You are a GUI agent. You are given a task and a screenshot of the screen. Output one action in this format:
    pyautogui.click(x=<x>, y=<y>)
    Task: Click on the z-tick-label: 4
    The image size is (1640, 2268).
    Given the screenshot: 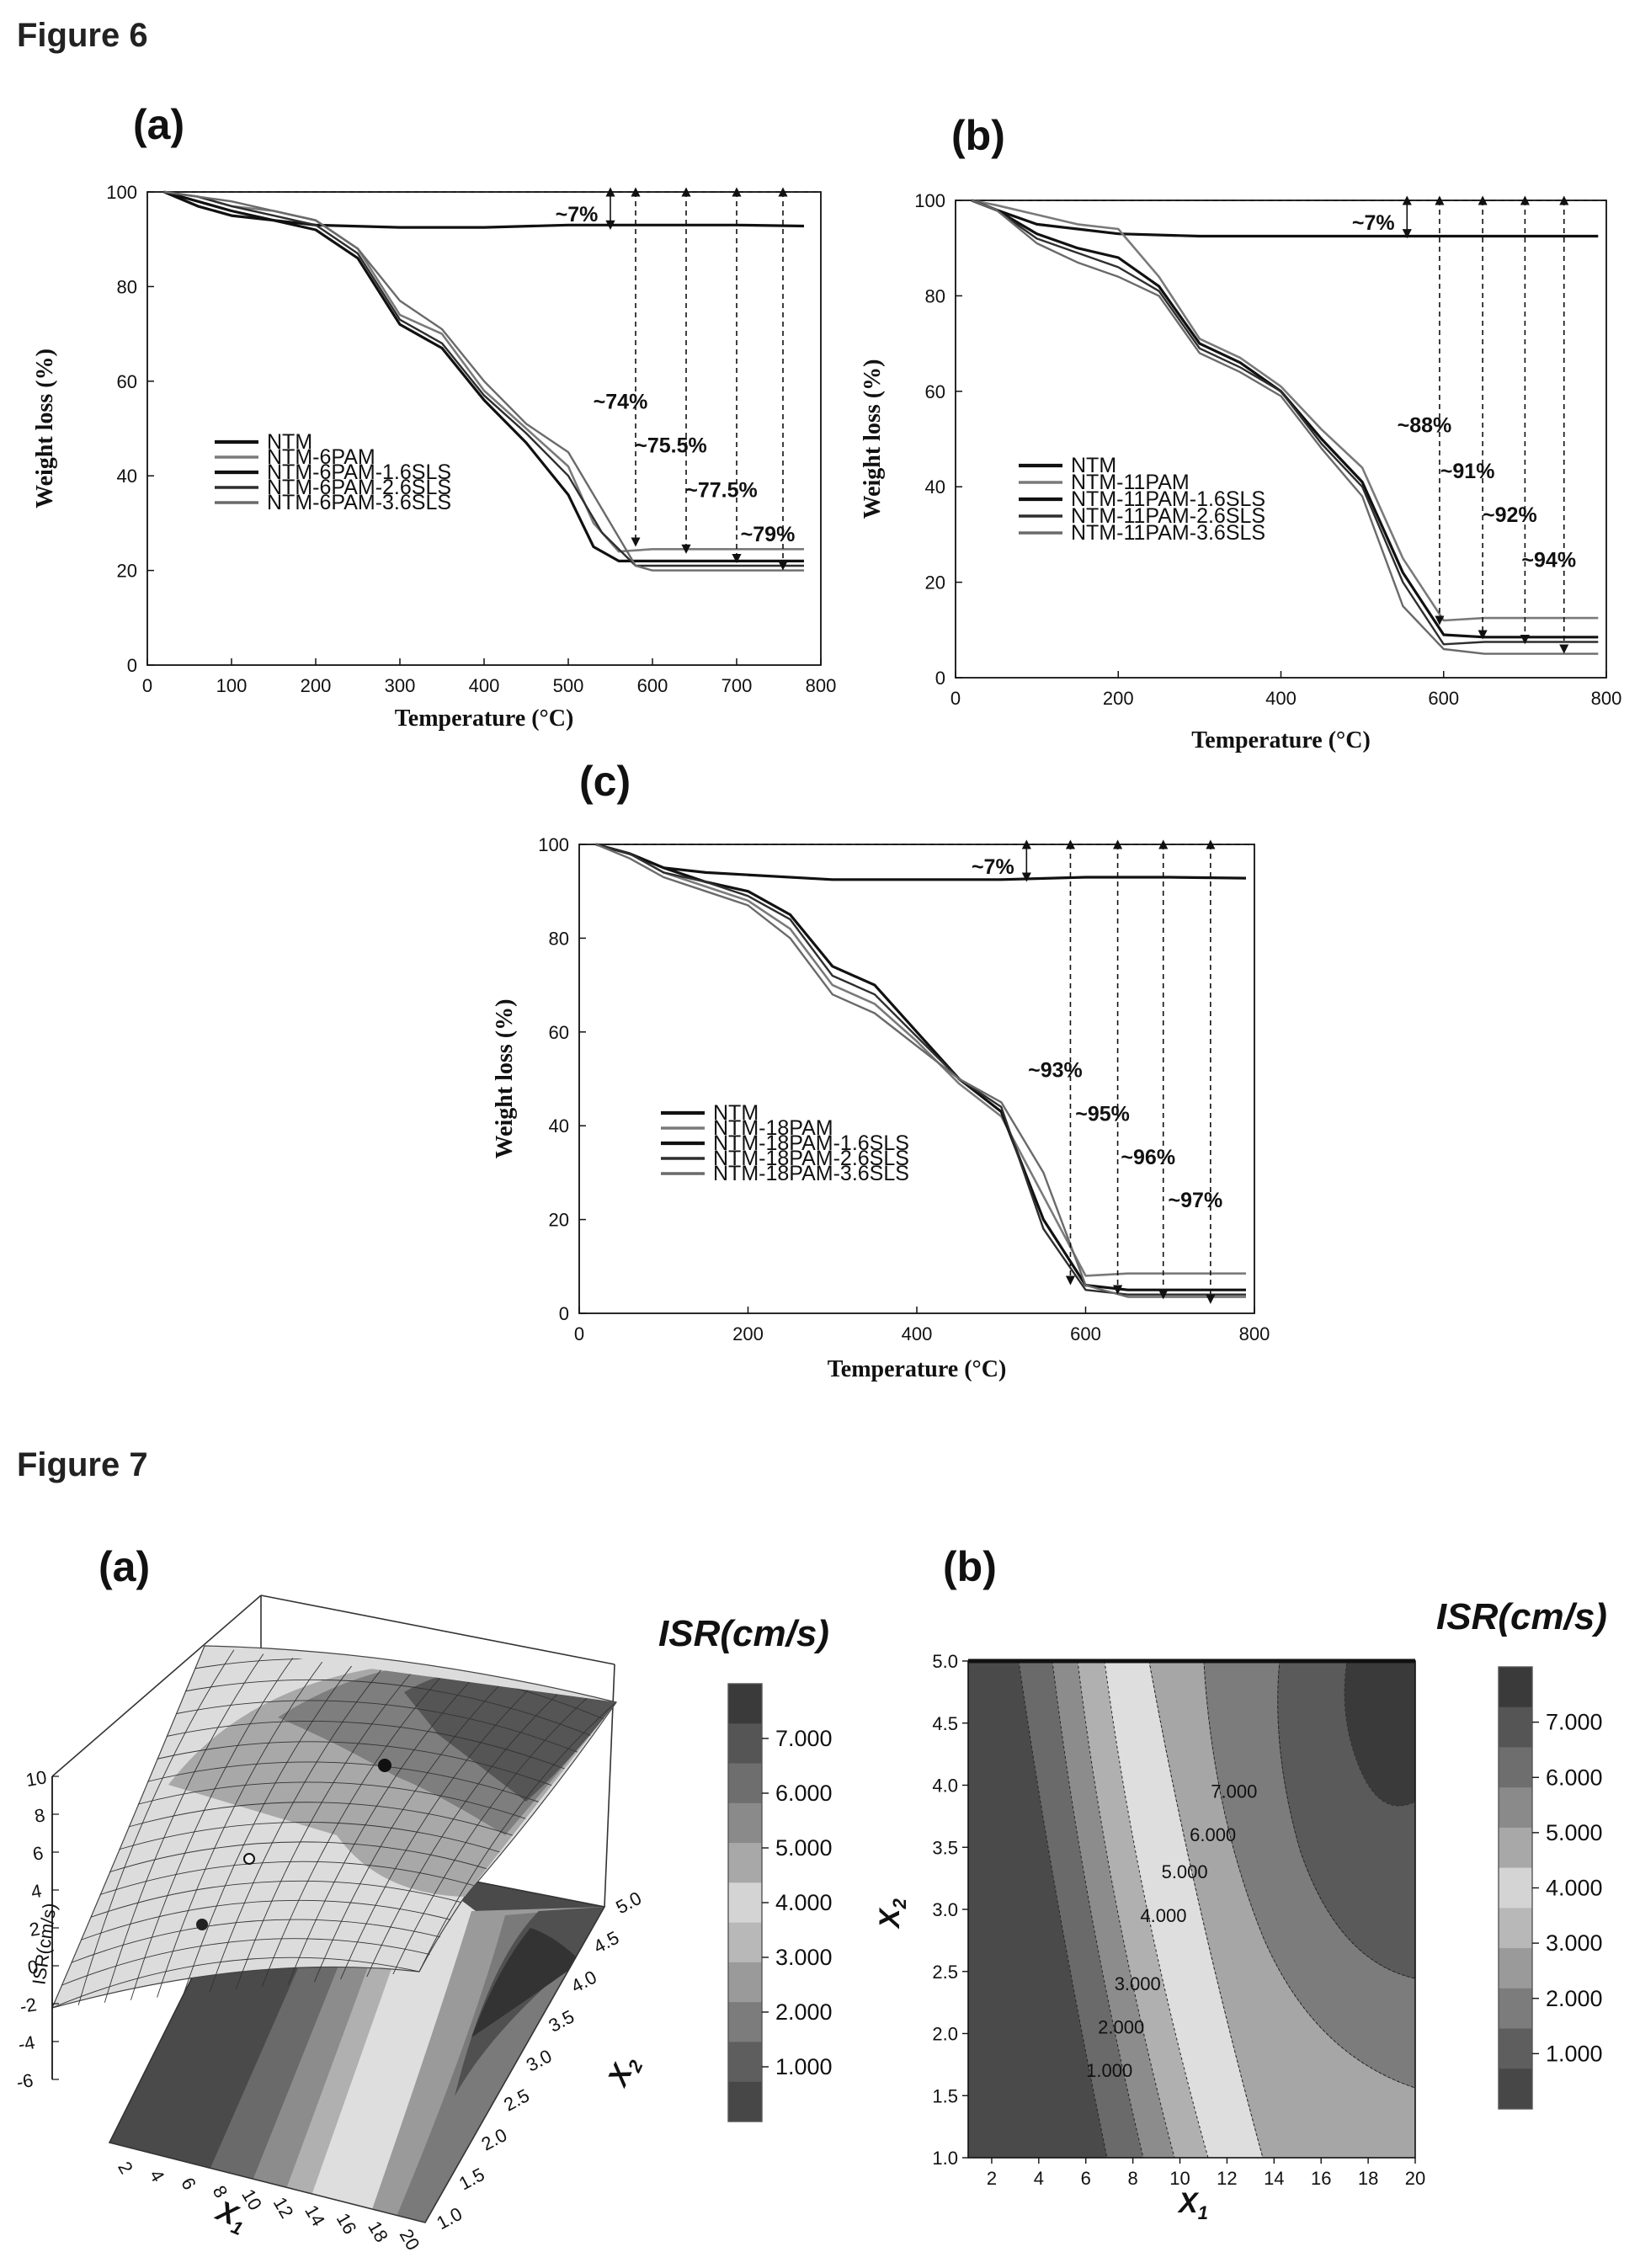 What is the action you would take?
    pyautogui.click(x=36, y=1891)
    